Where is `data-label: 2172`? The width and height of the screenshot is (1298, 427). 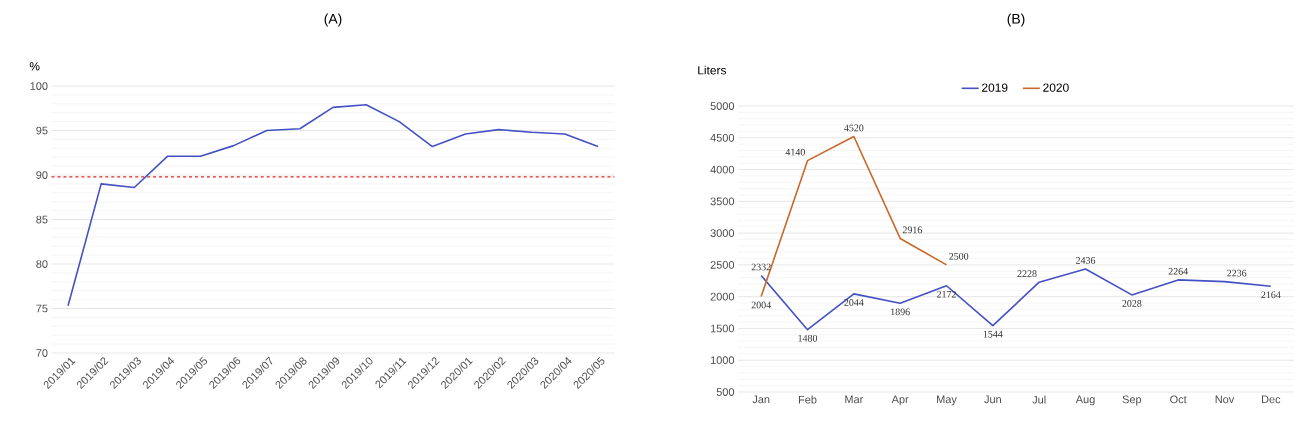 data-label: 2172 is located at coordinates (946, 294).